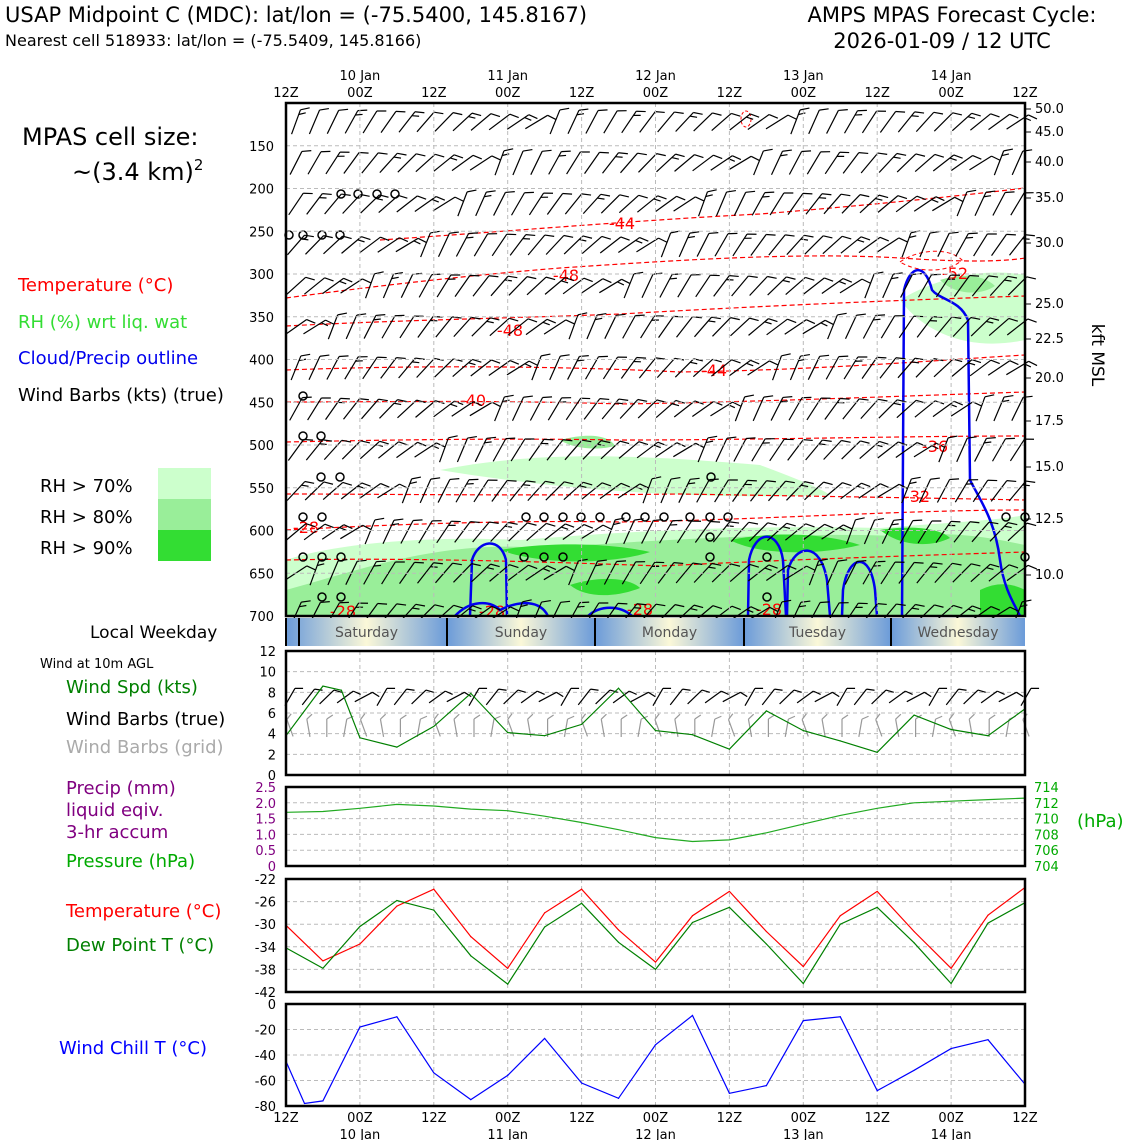 The image size is (1140, 1140). I want to click on pressure-tick-label: 712, so click(1046, 804).